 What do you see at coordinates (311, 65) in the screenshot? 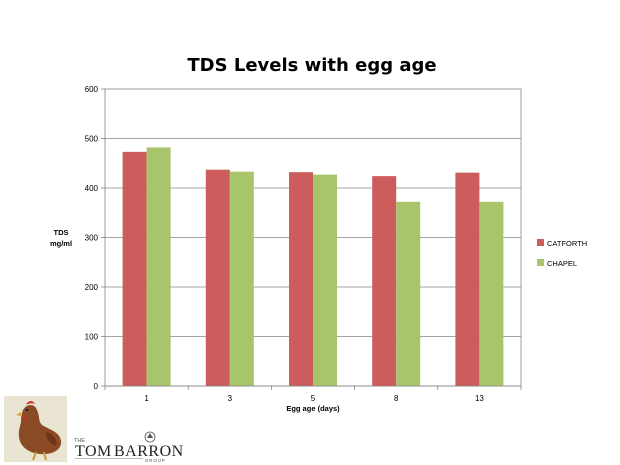
I see `chart-title: TDS Levels with egg age` at bounding box center [311, 65].